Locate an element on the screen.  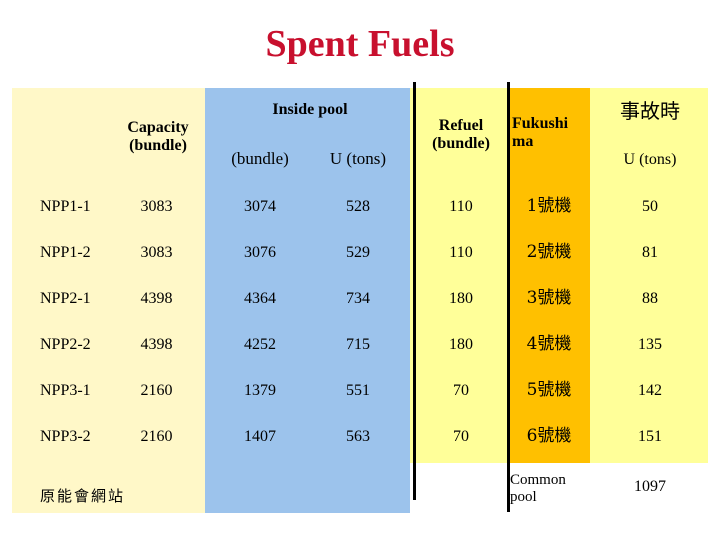
row-label: NPP2-2 is located at coordinates (65, 344).